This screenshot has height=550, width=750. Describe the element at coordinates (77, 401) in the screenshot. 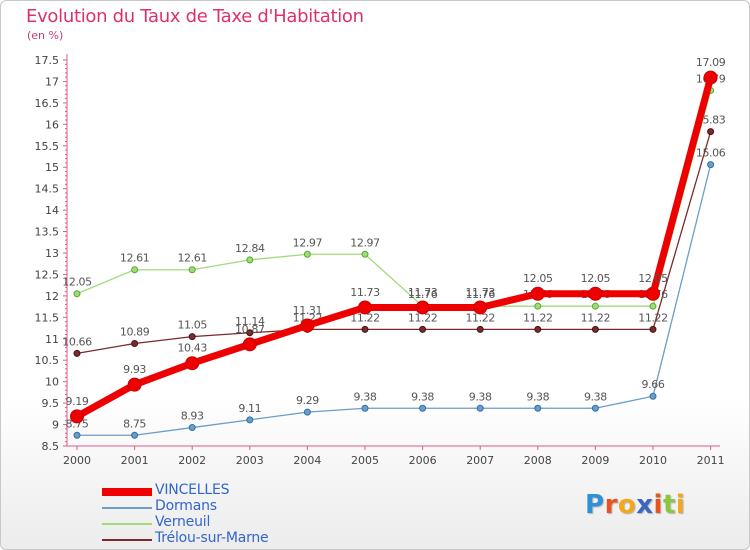

I see `data-label: 9.19` at that location.